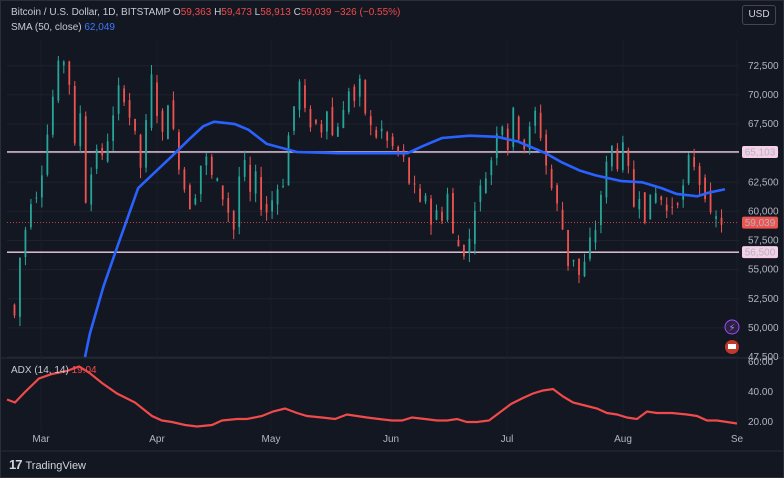 This screenshot has height=478, width=784. Describe the element at coordinates (47, 464) in the screenshot. I see `tradingview-brand: 17 TradingView` at that location.